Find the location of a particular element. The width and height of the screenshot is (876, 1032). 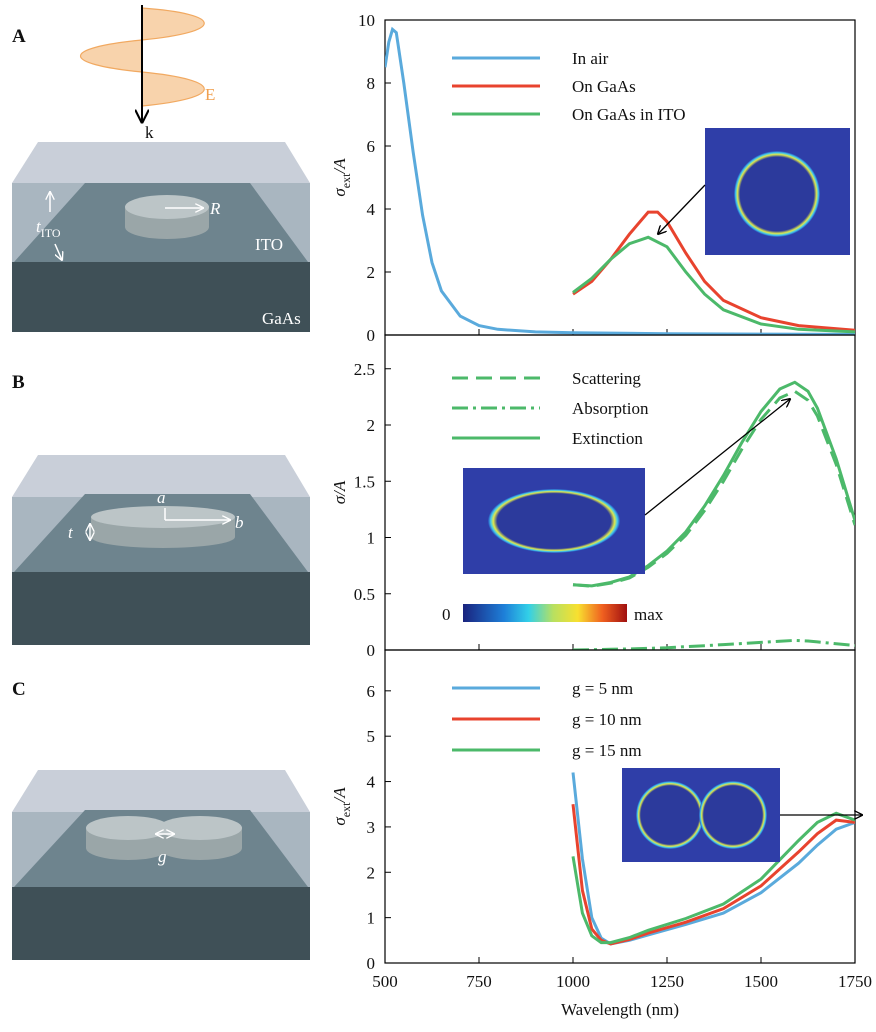

gaas-label: GaAs is located at coordinates (281, 318).